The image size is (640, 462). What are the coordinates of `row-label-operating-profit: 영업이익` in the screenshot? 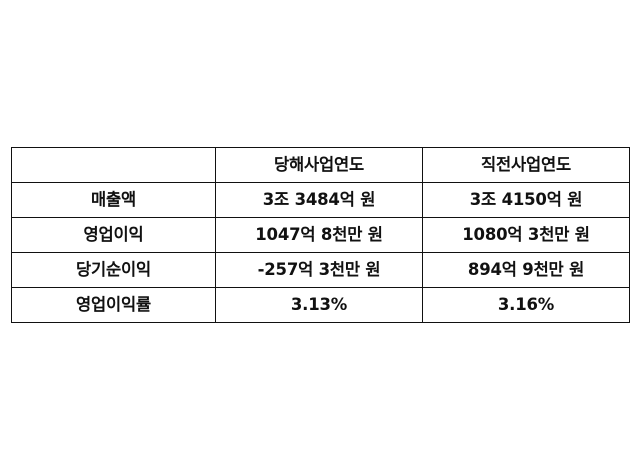 It's located at (113, 235).